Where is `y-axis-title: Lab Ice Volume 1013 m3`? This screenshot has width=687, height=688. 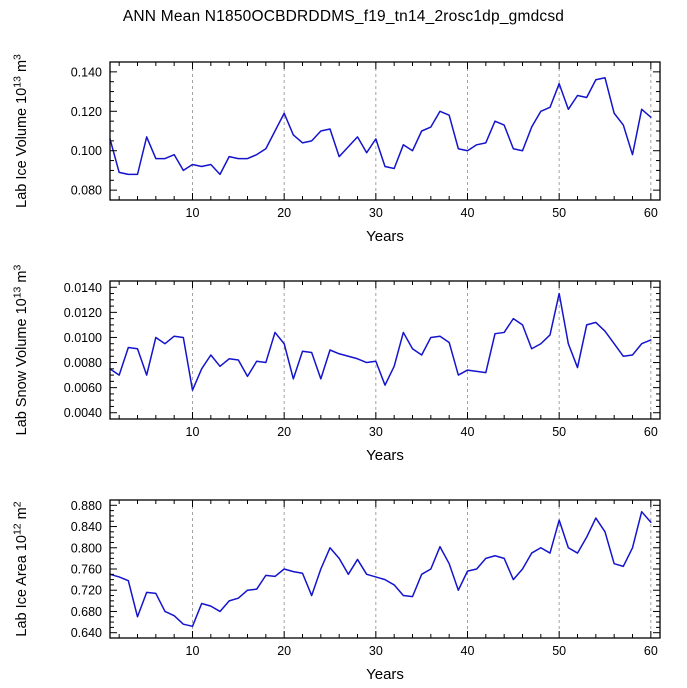 y-axis-title: Lab Ice Volume 1013 m3 is located at coordinates (21, 131).